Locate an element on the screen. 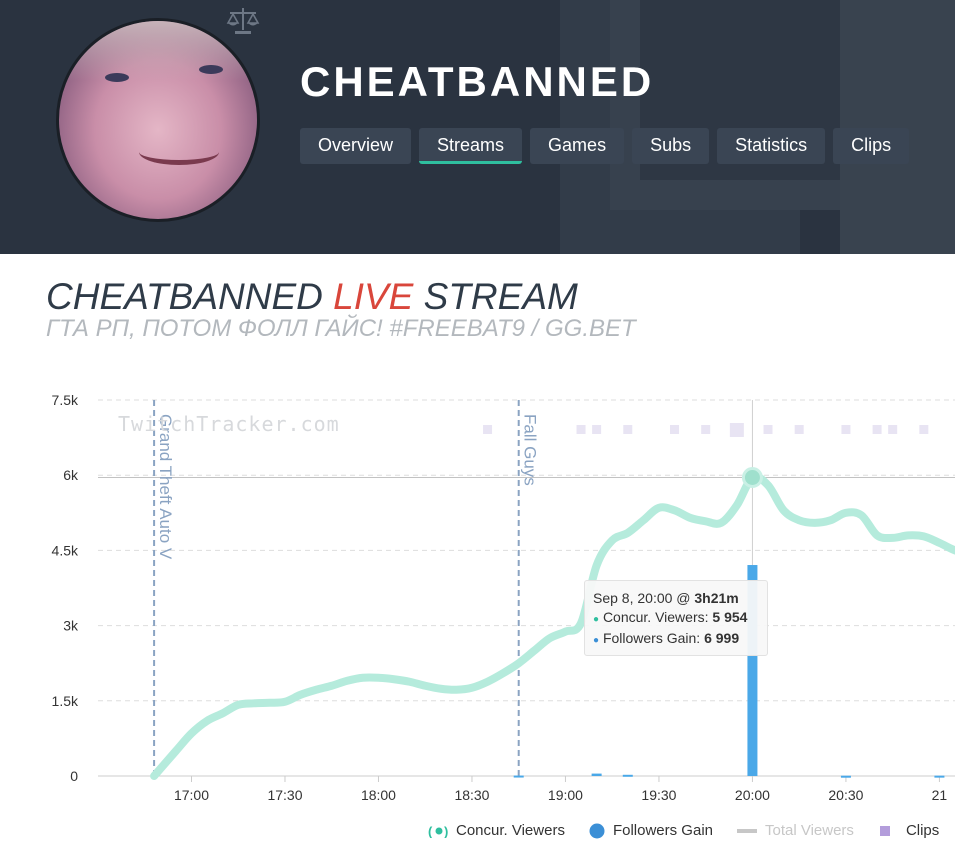 The image size is (955, 855). y-tick-label: 6k is located at coordinates (71, 475).